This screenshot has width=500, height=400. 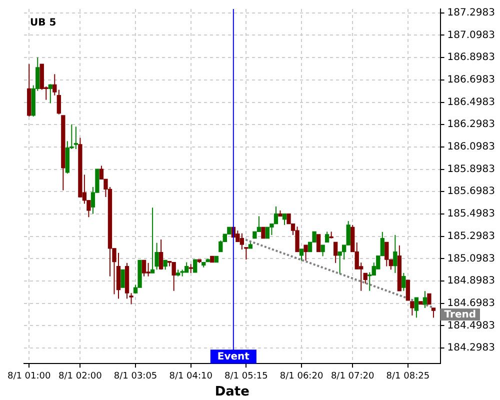 What do you see at coordinates (471, 58) in the screenshot?
I see `y-tick-label: 186.8983` at bounding box center [471, 58].